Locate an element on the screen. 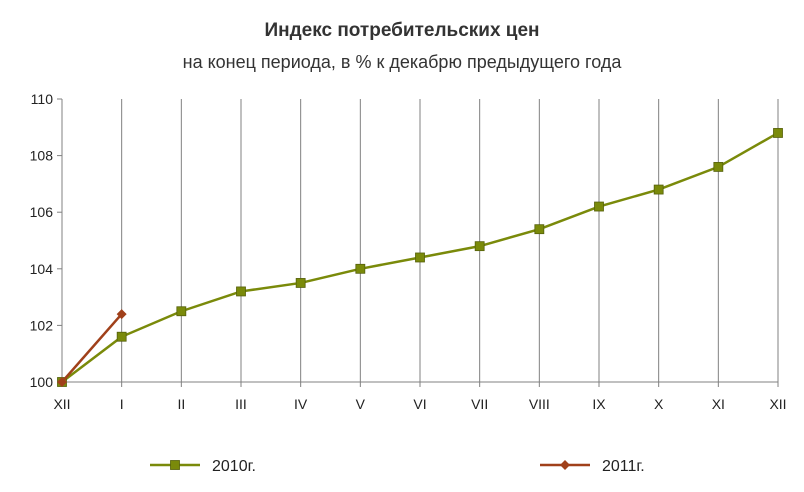 The height and width of the screenshot is (492, 804). x-tick-label: VII is located at coordinates (479, 404).